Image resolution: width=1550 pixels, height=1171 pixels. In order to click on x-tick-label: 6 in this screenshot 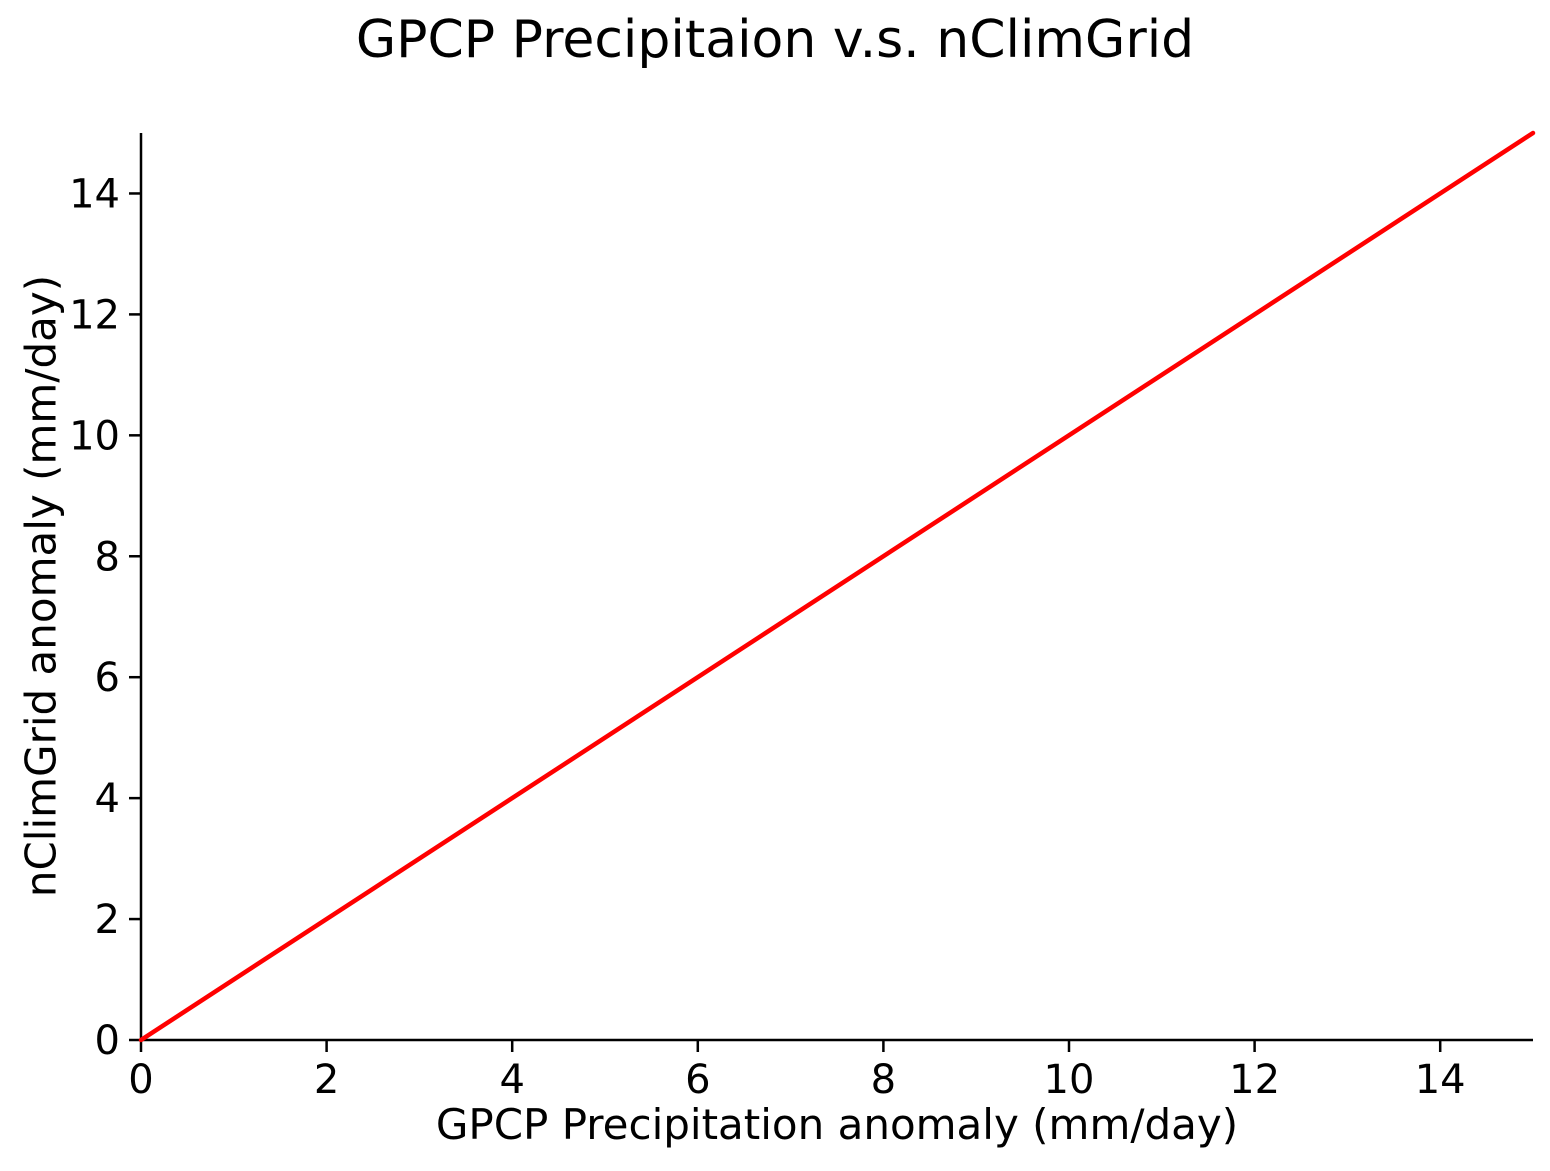, I will do `click(697, 1080)`.